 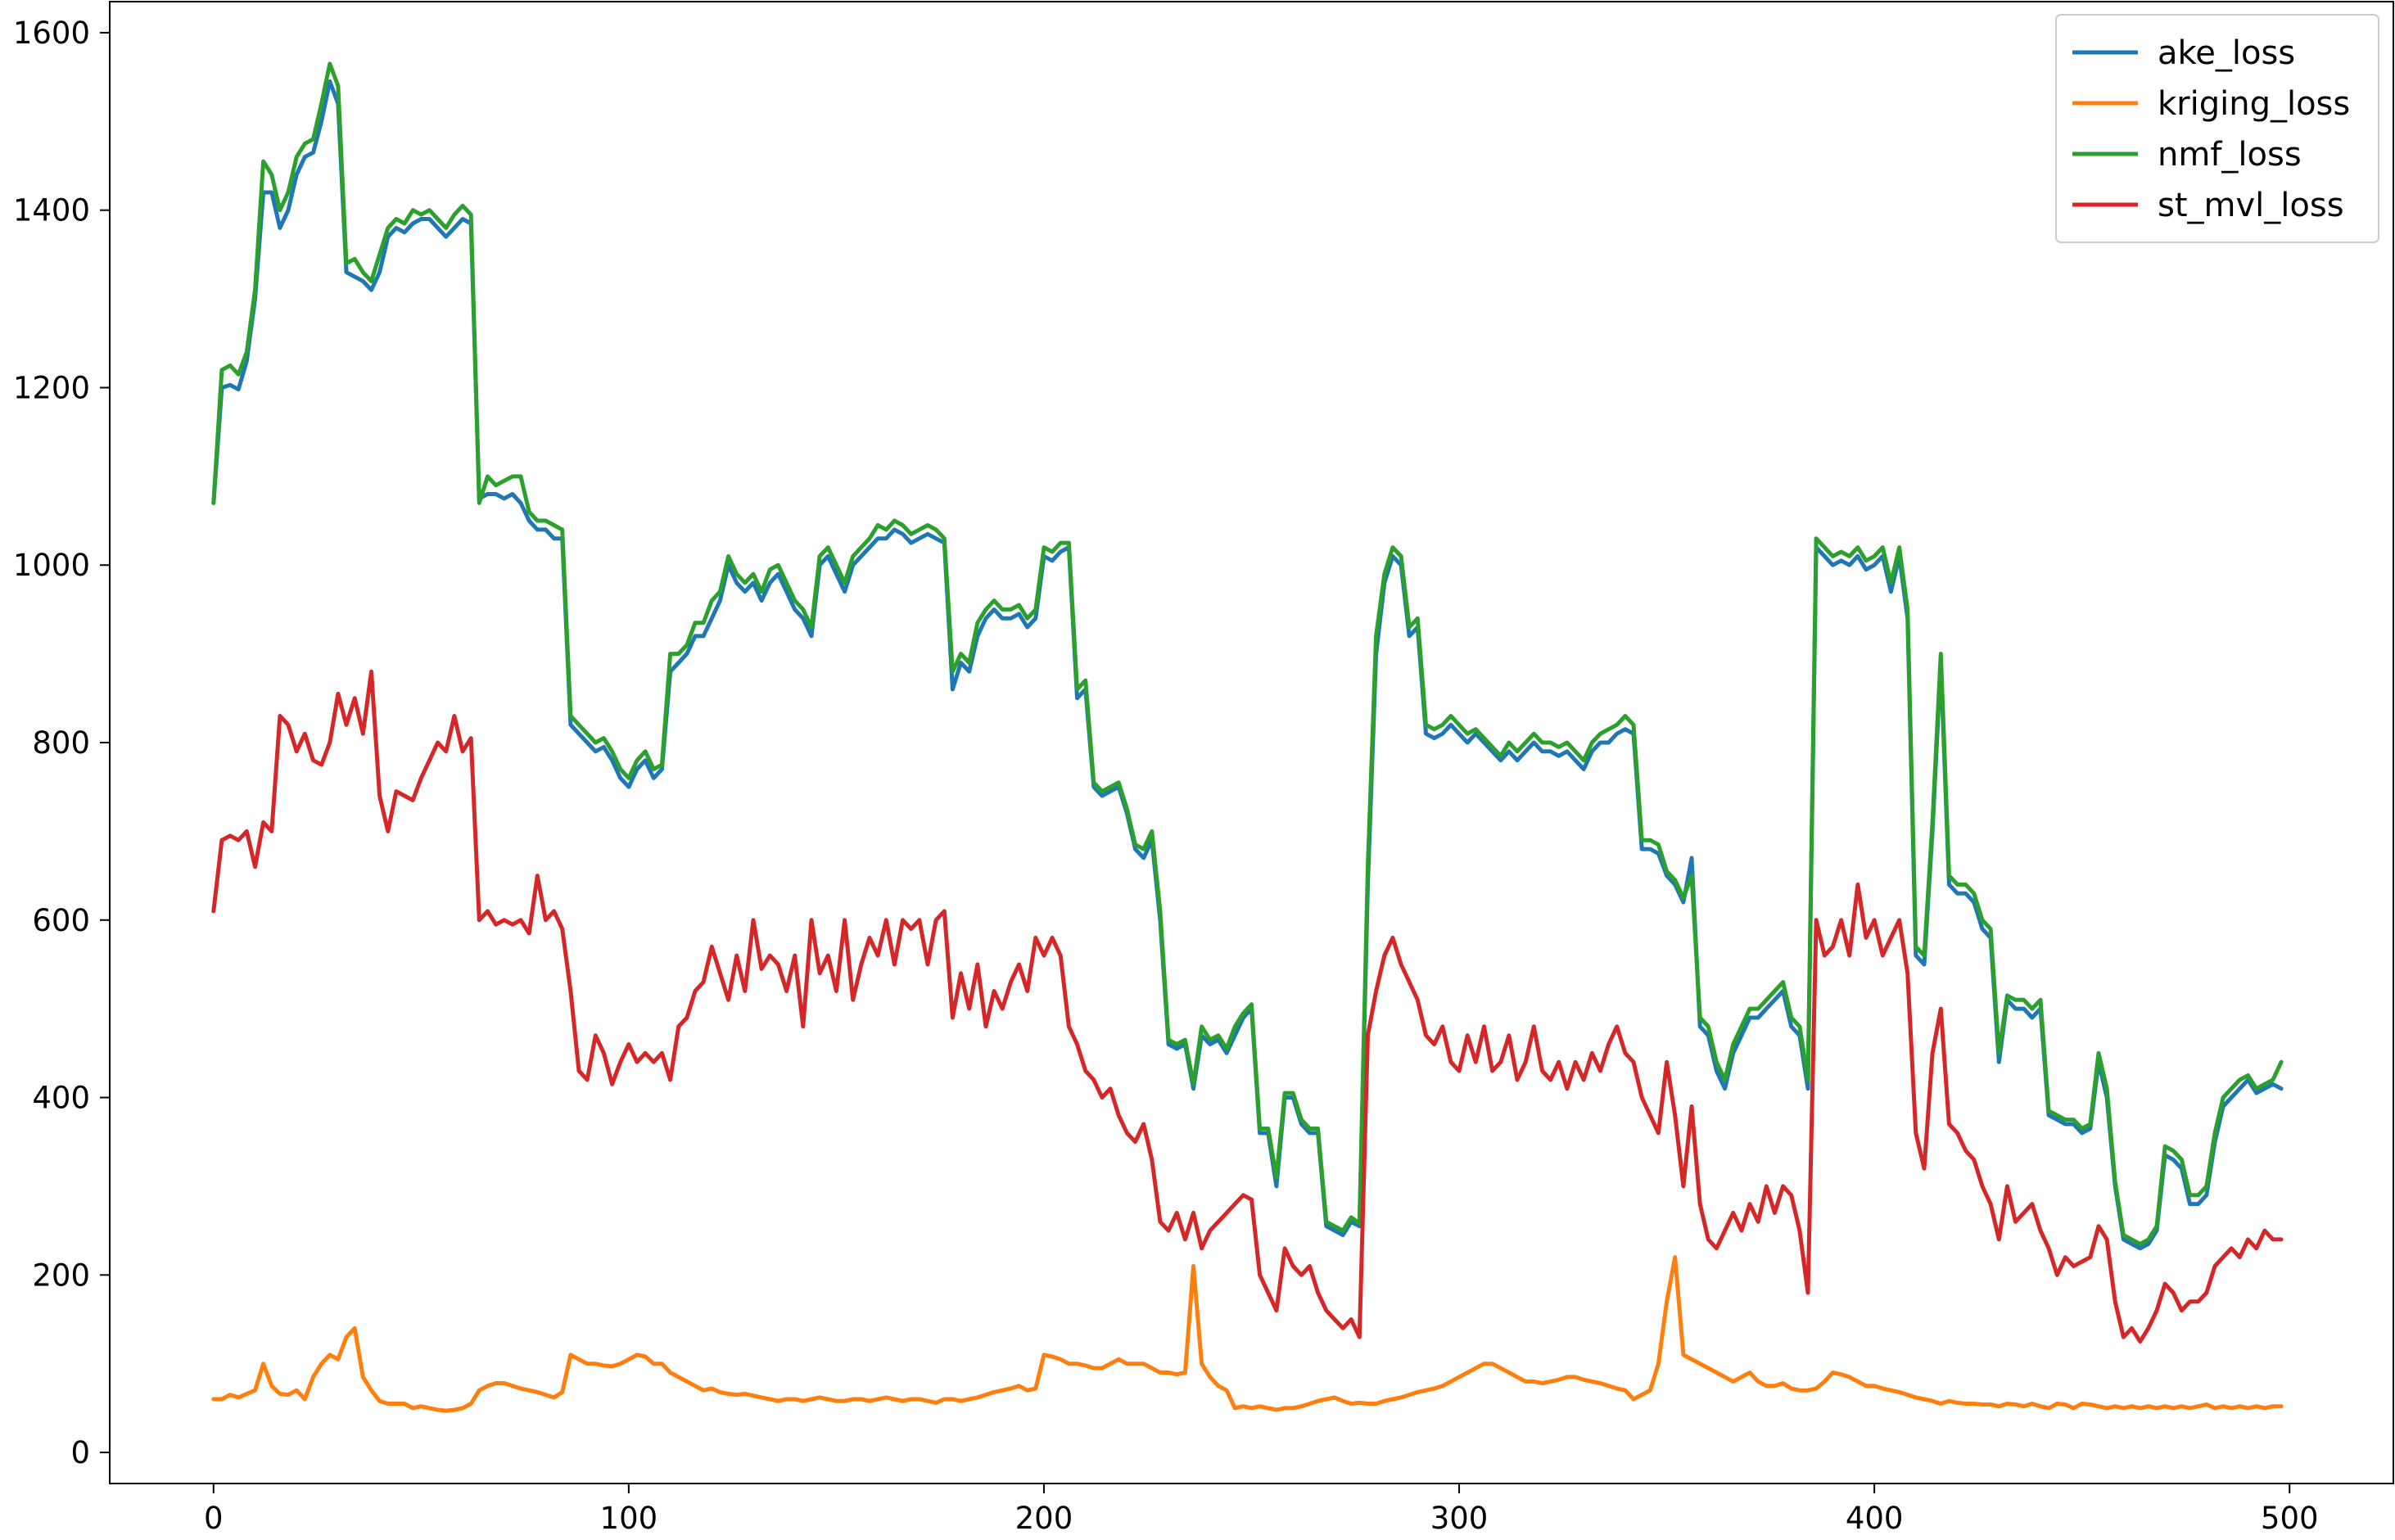 I want to click on x-tick-label: 200, so click(x=1044, y=1518).